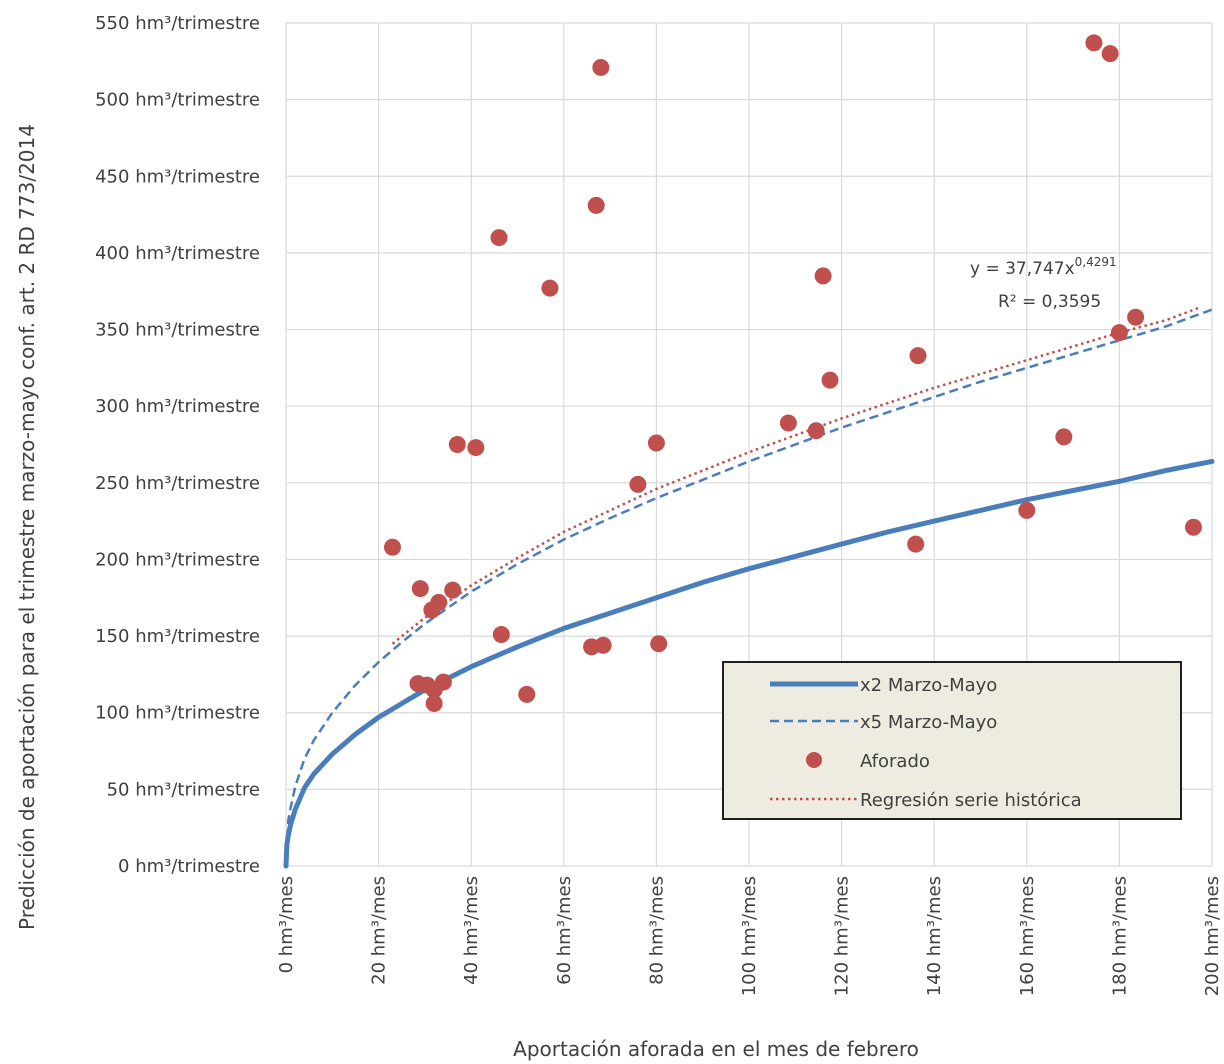 The height and width of the screenshot is (1064, 1224). I want to click on x-tick-label: 60 hm³/mes, so click(564, 930).